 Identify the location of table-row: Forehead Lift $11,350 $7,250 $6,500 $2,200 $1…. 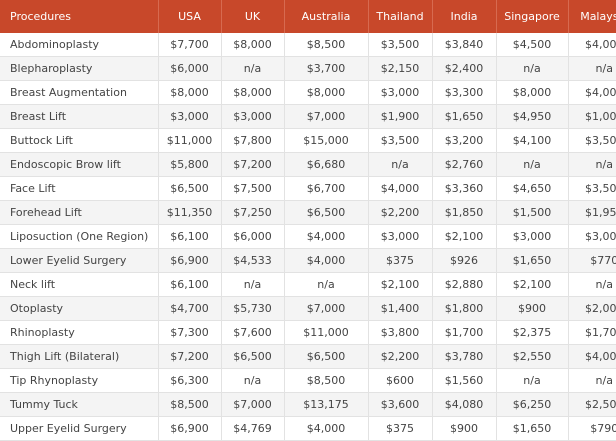
(308, 212).